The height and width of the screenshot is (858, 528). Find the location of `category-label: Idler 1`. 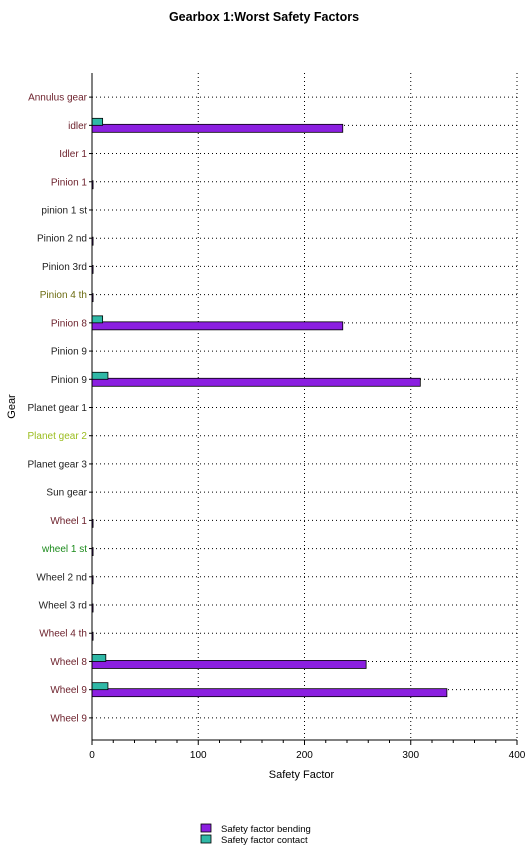

category-label: Idler 1 is located at coordinates (73, 154).